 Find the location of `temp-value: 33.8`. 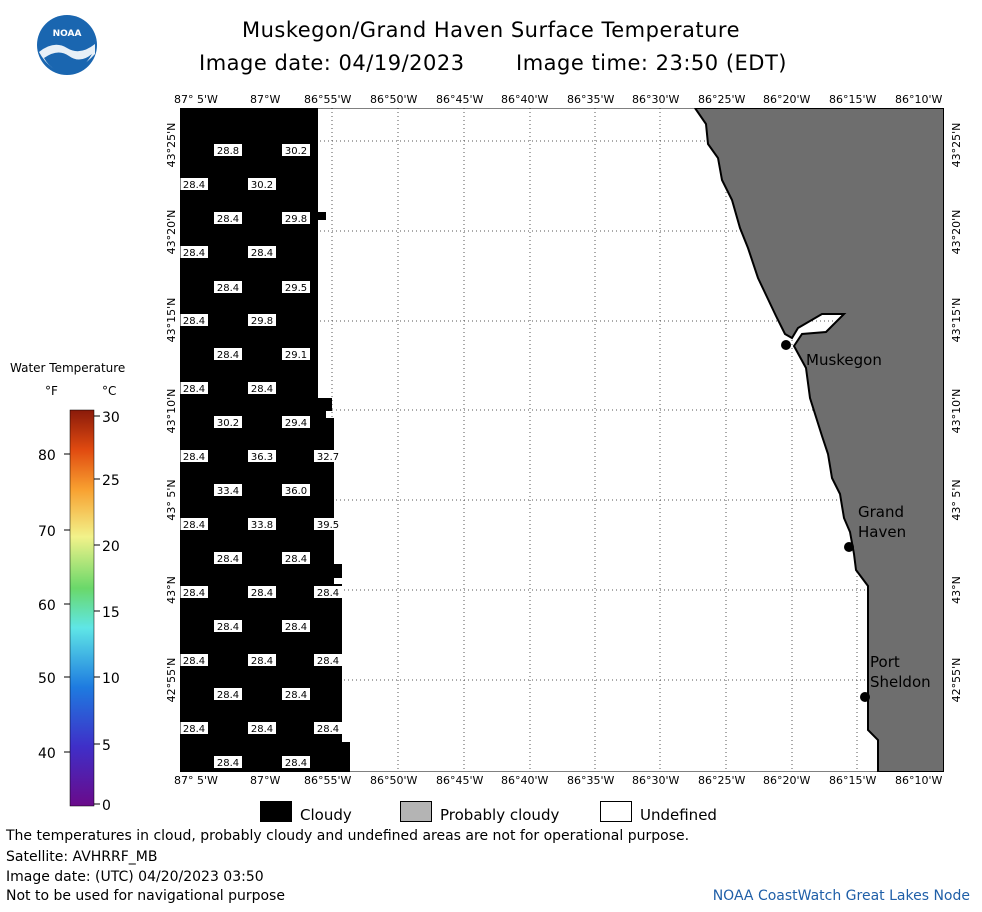

temp-value: 33.8 is located at coordinates (262, 525).